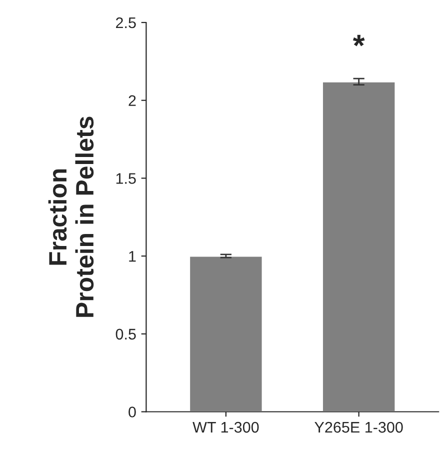  I want to click on y-axis-title: Fraction Protein in Pellets, so click(71, 216).